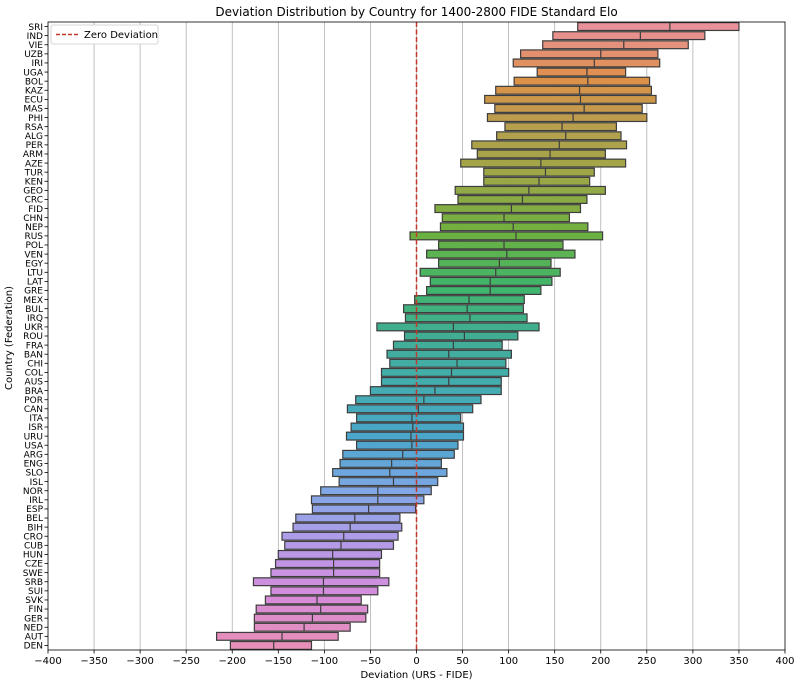 The height and width of the screenshot is (689, 800). What do you see at coordinates (34, 310) in the screenshot?
I see `y-tick-label: BUL` at bounding box center [34, 310].